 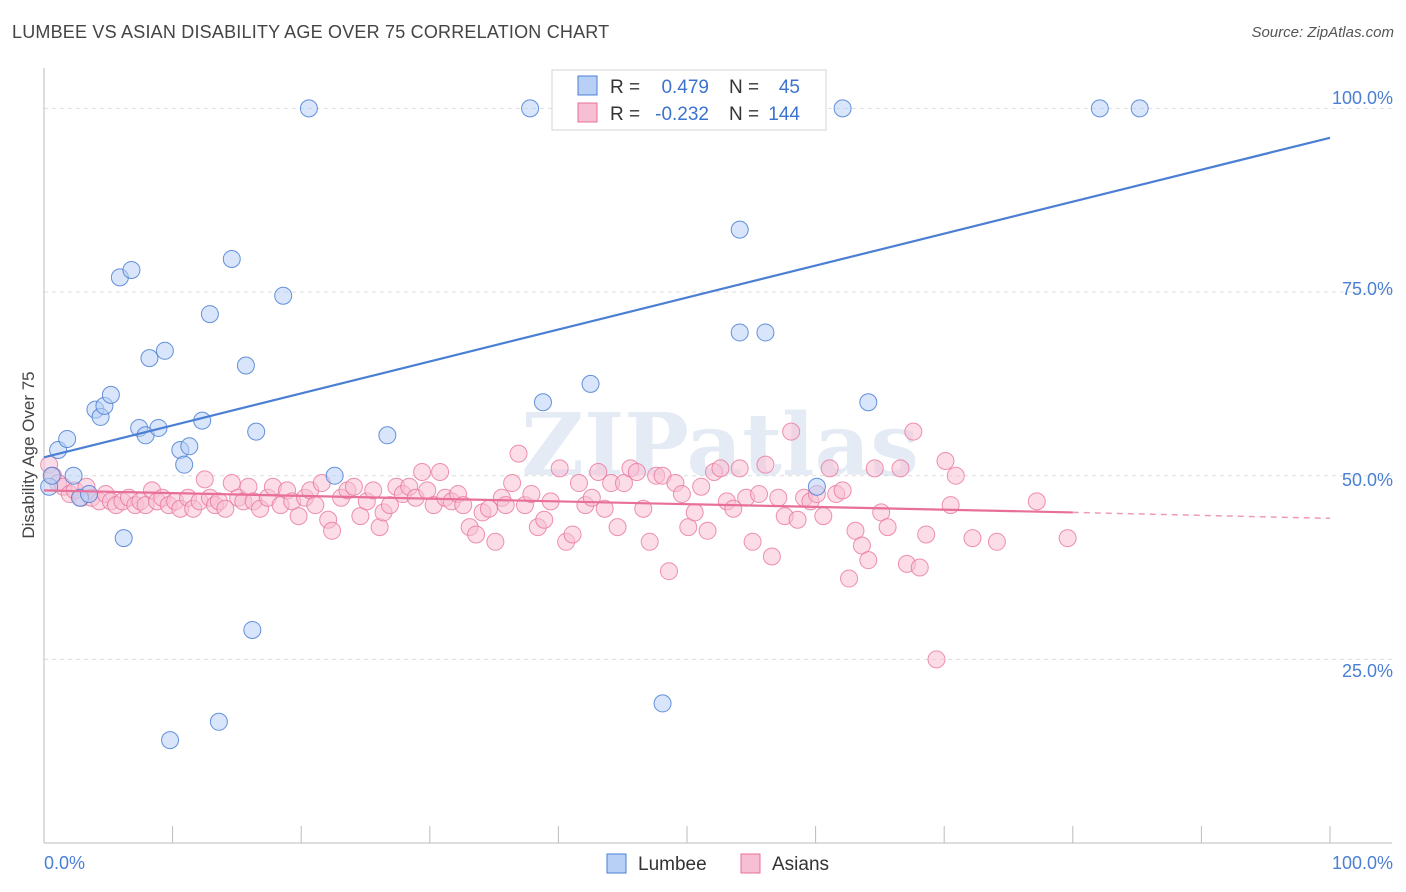 What do you see at coordinates (1367, 671) in the screenshot?
I see `y-tick-label-25: 25.0%` at bounding box center [1367, 671].